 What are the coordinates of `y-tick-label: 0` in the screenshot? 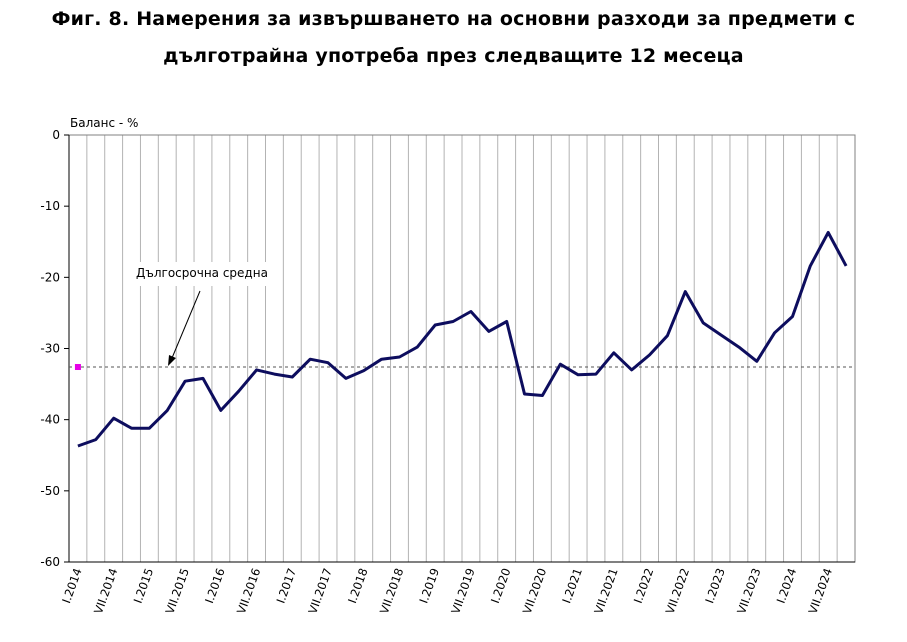 It's located at (56, 135).